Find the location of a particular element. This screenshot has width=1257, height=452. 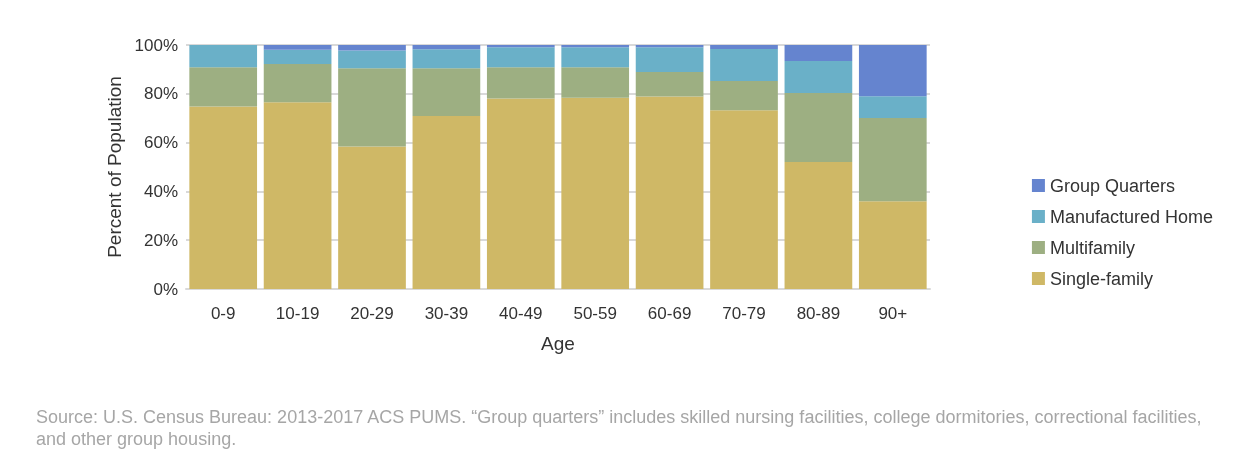

x-tick-label: 30-39 is located at coordinates (446, 313).